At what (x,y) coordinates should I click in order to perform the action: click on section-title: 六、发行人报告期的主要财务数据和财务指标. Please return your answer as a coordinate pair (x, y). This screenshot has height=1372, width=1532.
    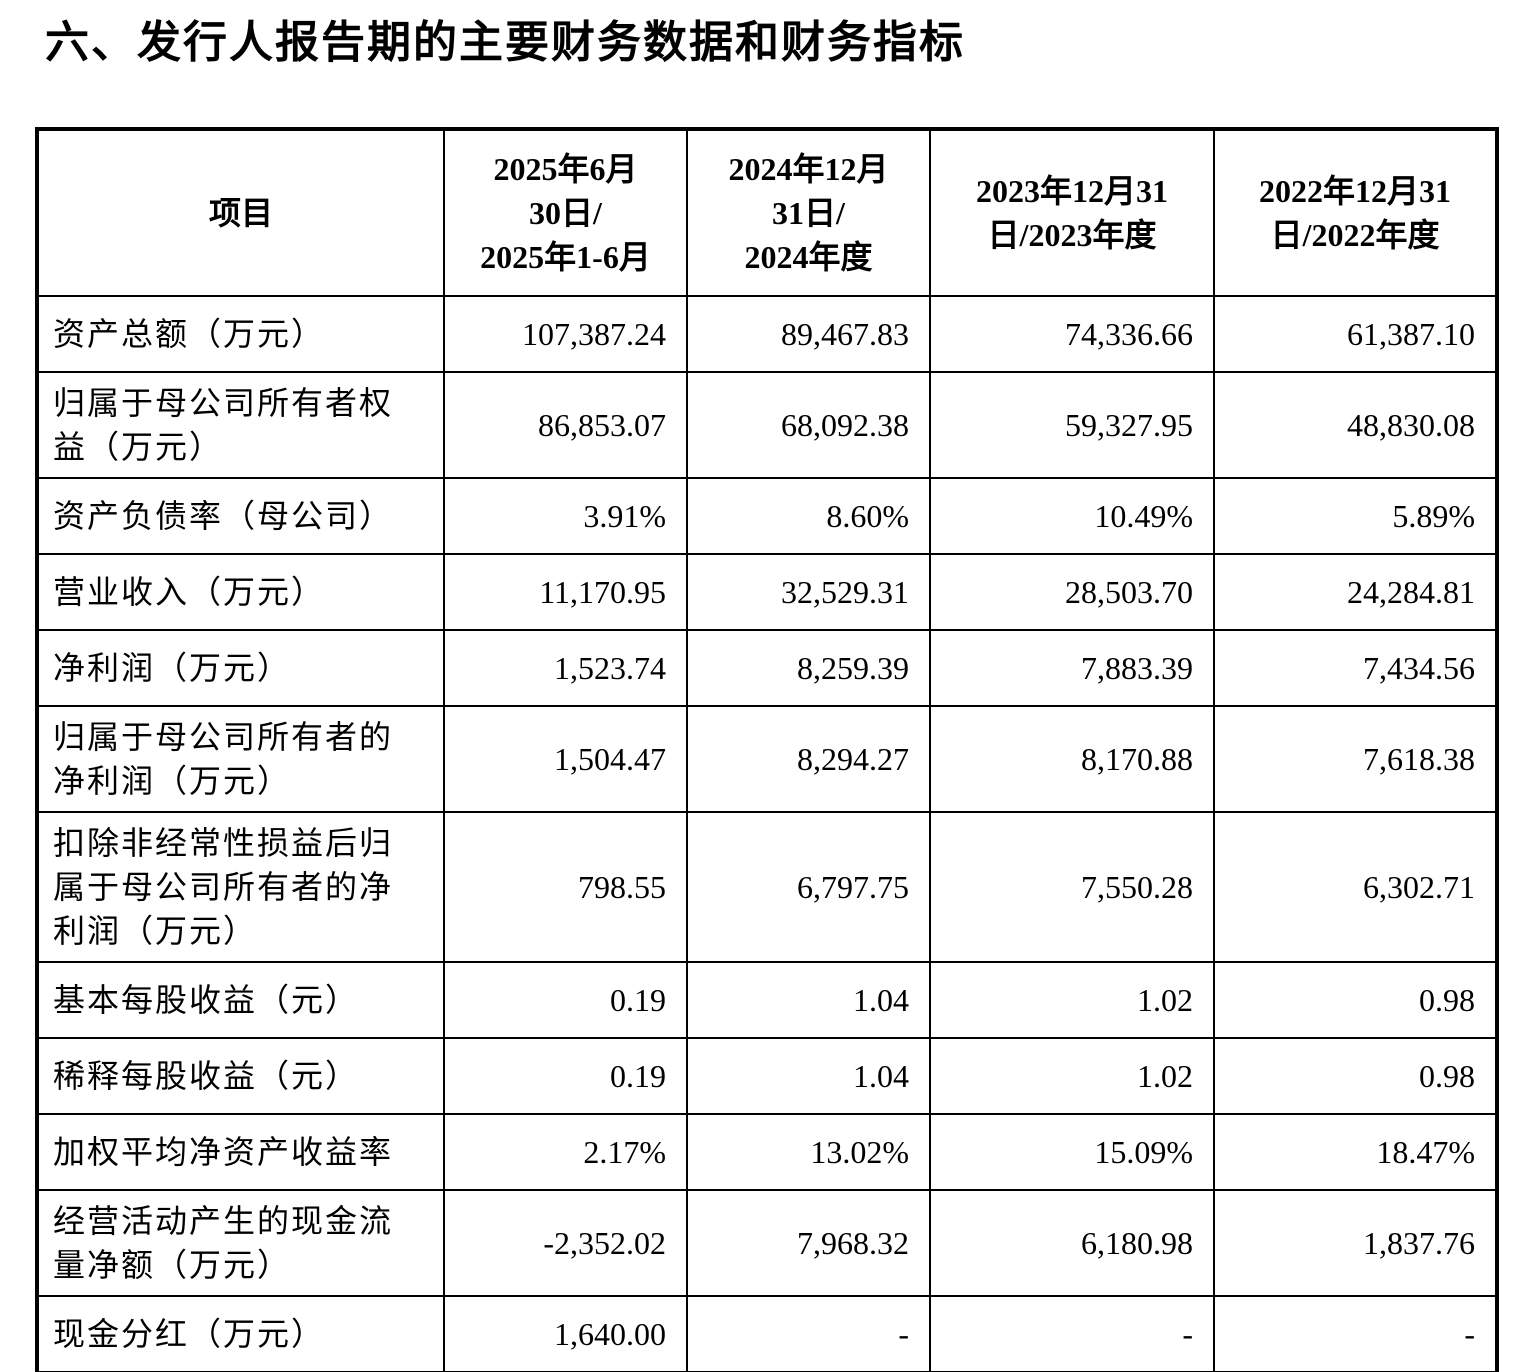
    Looking at the image, I should click on (505, 42).